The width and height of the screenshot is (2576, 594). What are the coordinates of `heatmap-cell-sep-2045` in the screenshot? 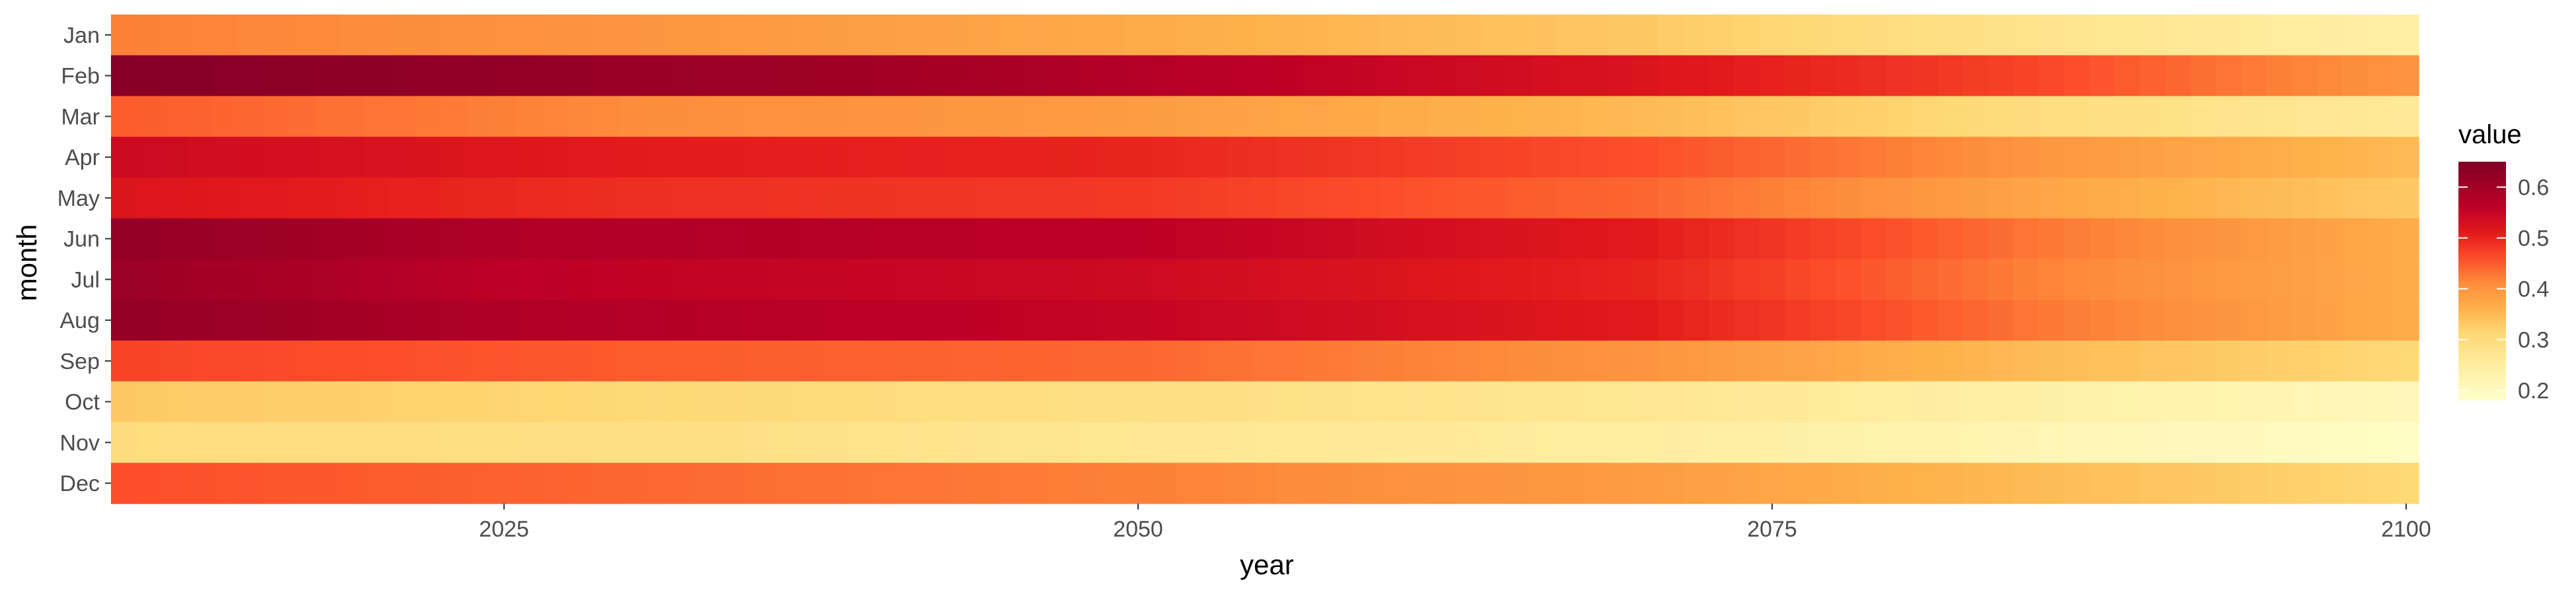 It's located at (1011, 362).